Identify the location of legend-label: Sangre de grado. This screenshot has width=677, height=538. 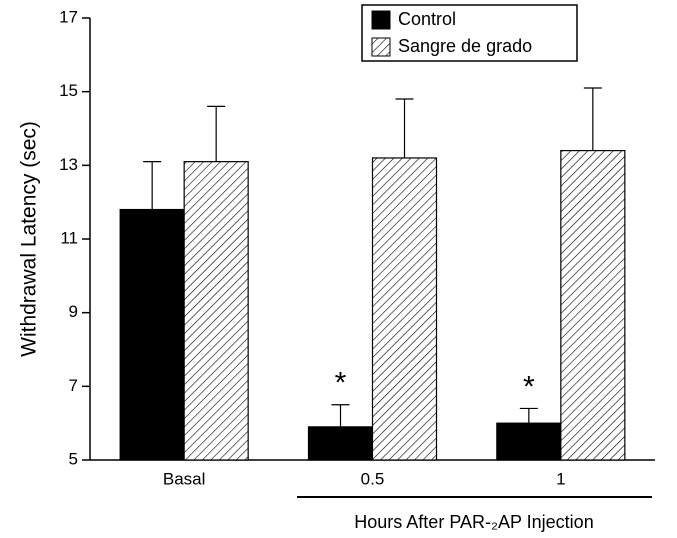
(465, 46).